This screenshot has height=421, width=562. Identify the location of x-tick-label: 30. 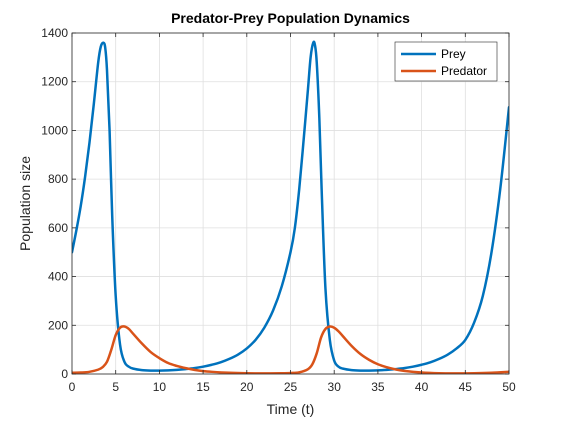
(335, 387).